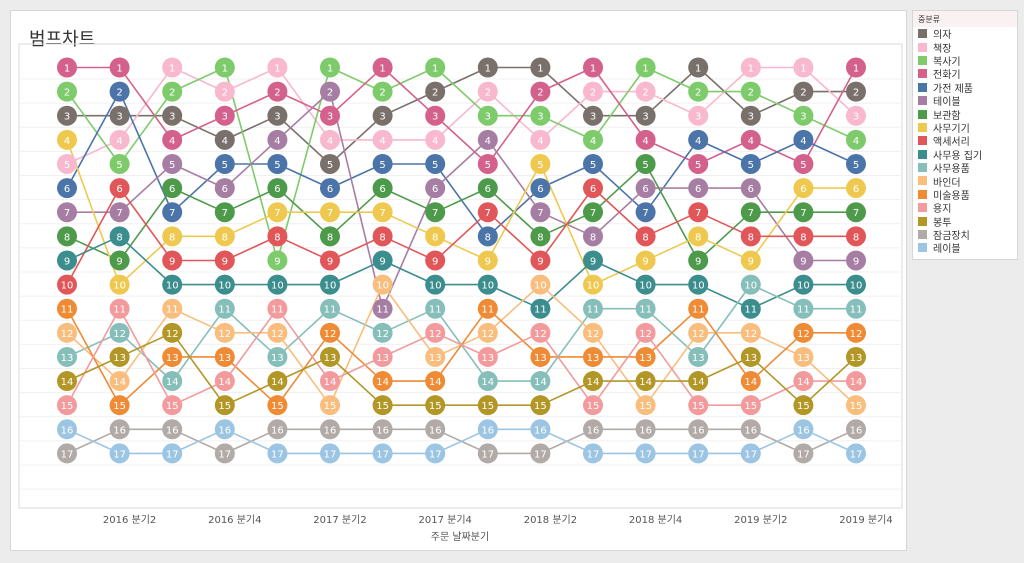 The image size is (1024, 563). Describe the element at coordinates (942, 49) in the screenshot. I see `legend-label: 책장` at that location.